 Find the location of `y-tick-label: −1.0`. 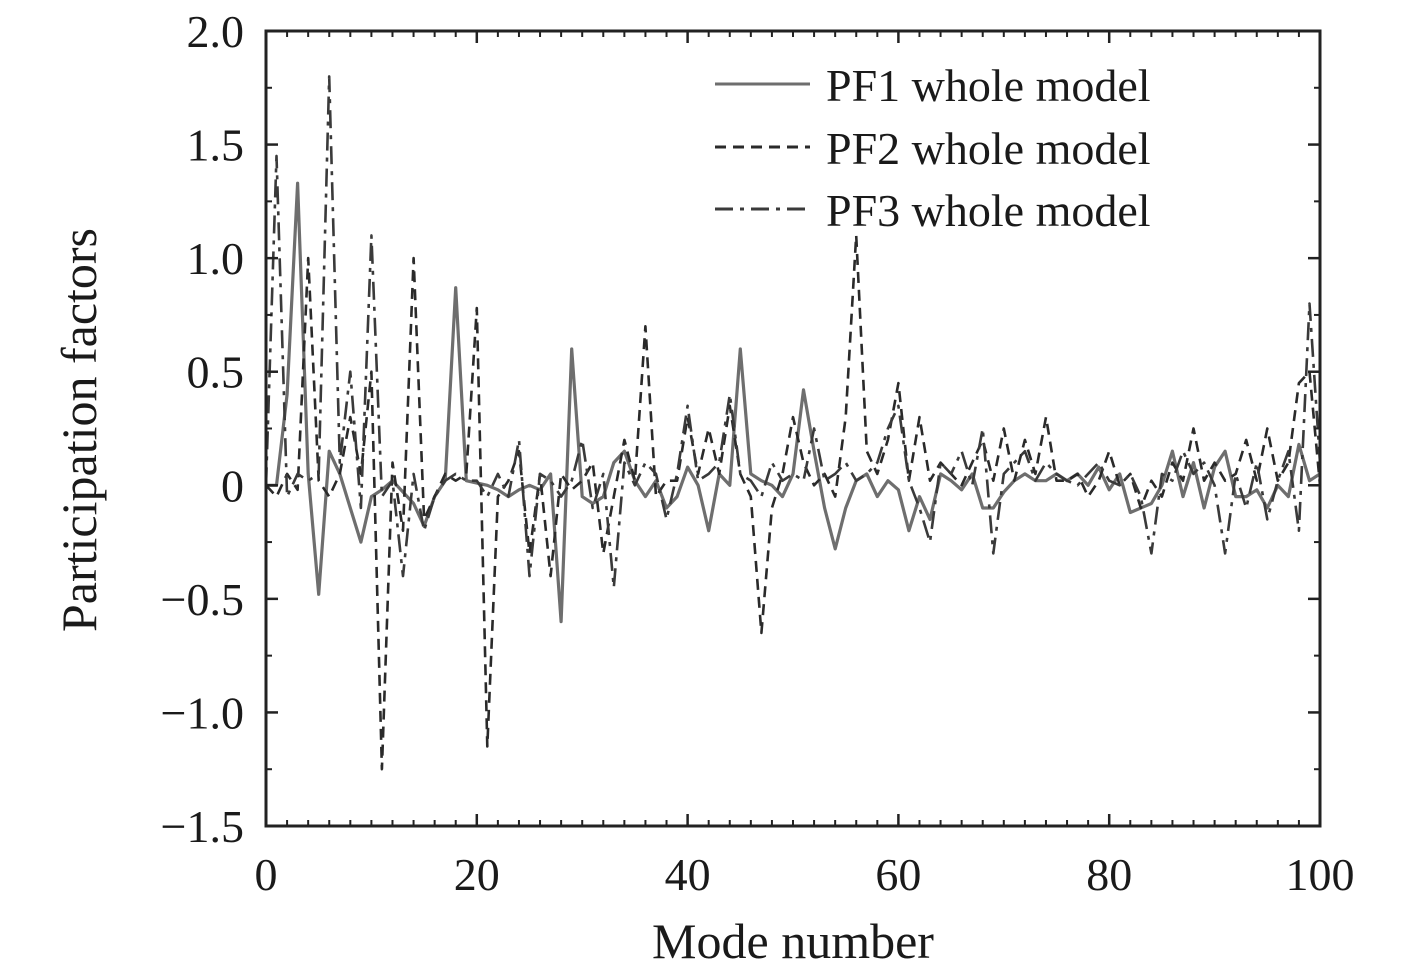

y-tick-label: −1.0 is located at coordinates (202, 712).